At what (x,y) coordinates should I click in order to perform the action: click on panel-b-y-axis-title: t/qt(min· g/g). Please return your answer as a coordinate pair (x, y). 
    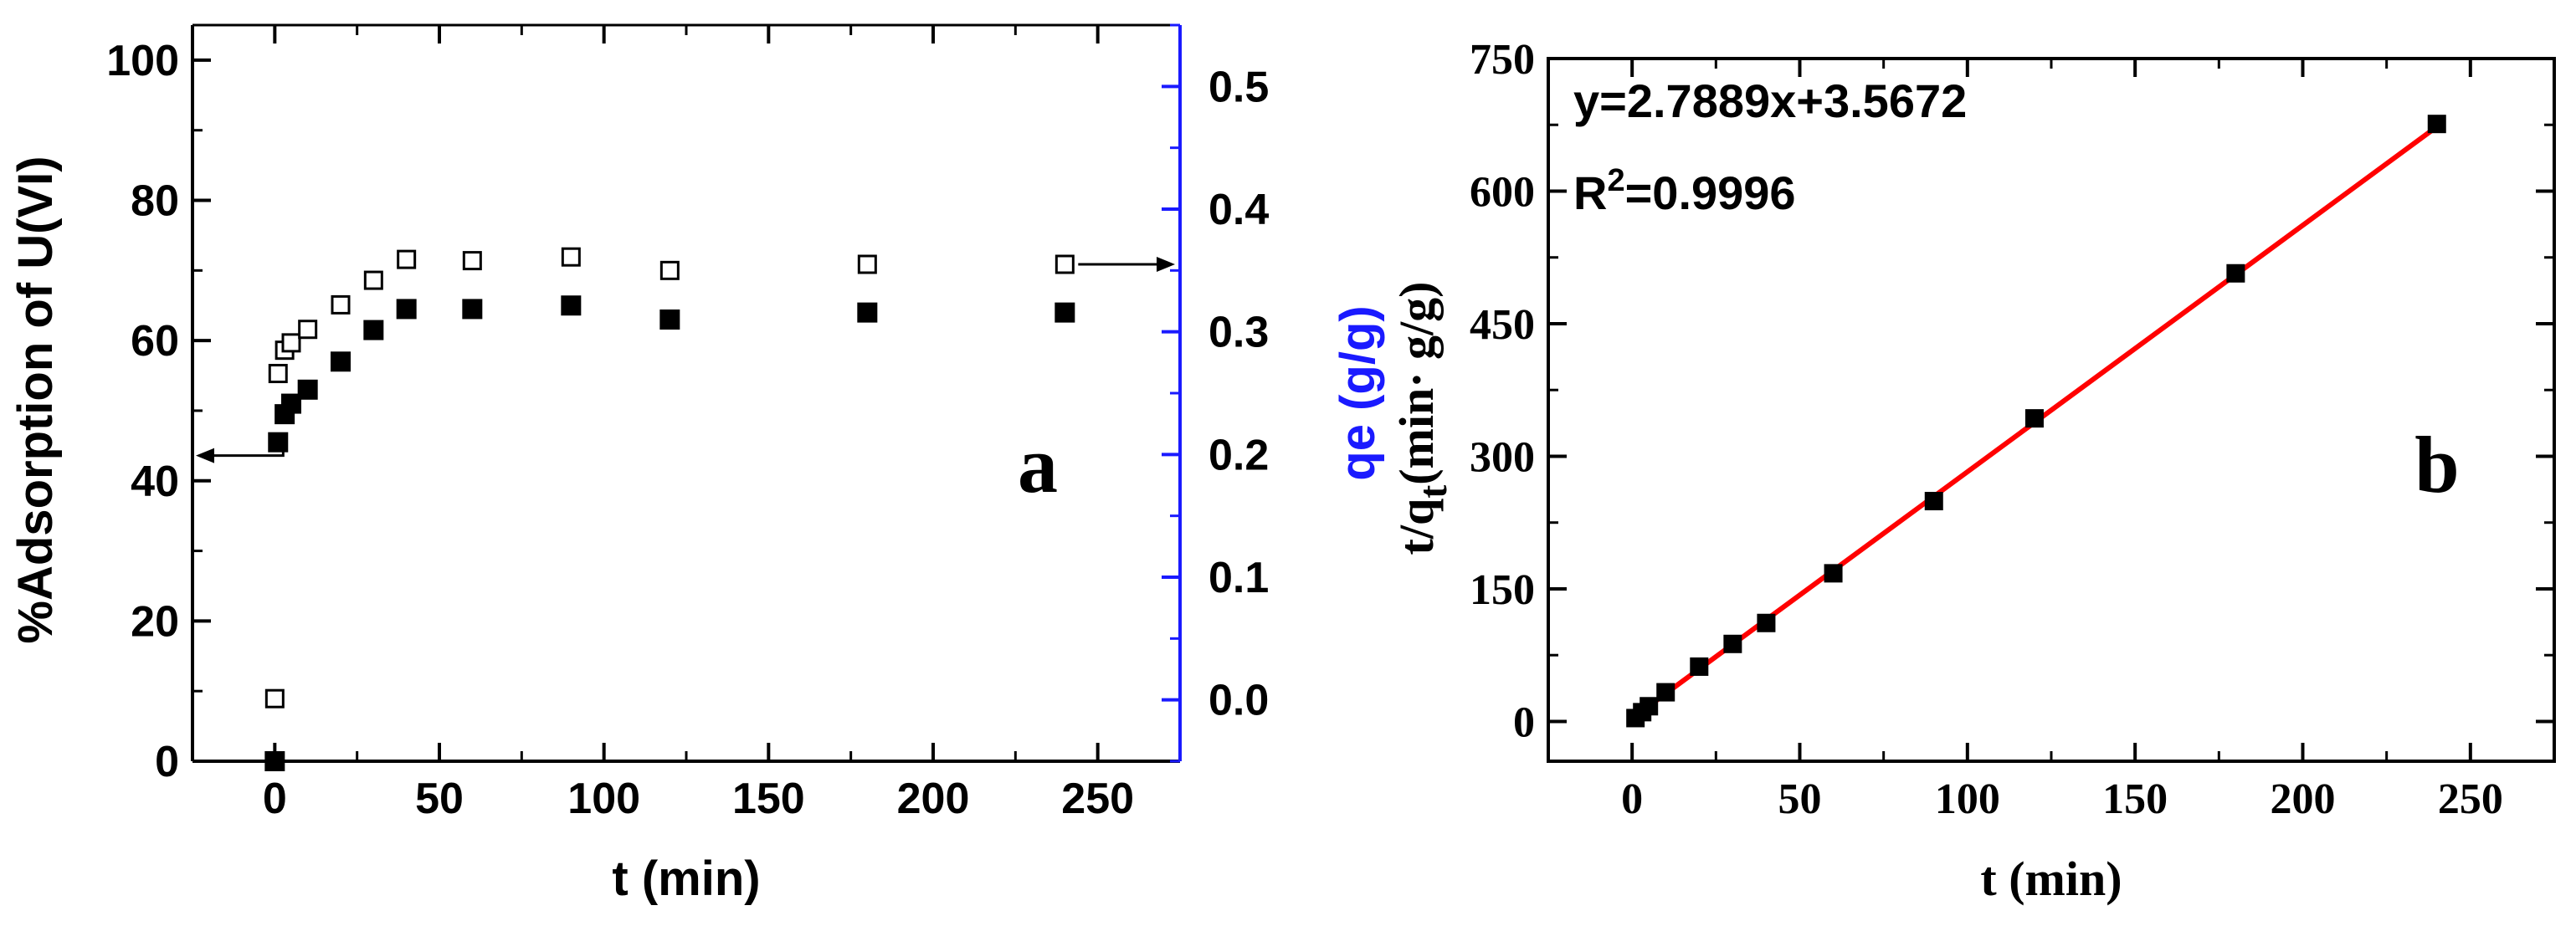
    Looking at the image, I should click on (1422, 418).